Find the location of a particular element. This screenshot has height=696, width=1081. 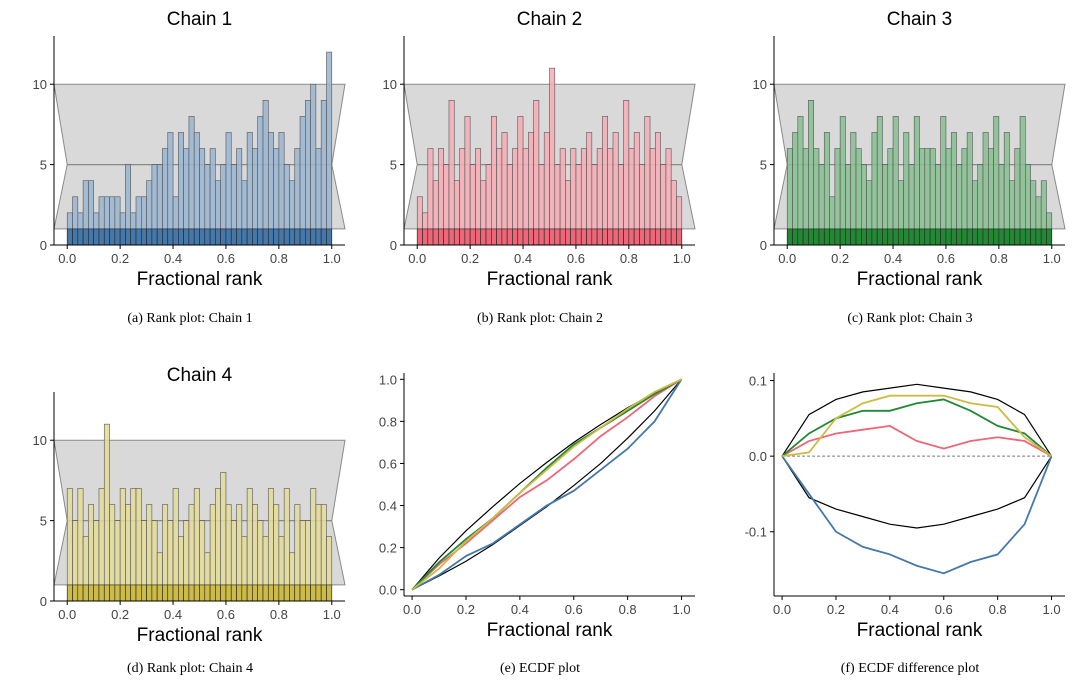

y-tick-label: 0.0 is located at coordinates (388, 590).